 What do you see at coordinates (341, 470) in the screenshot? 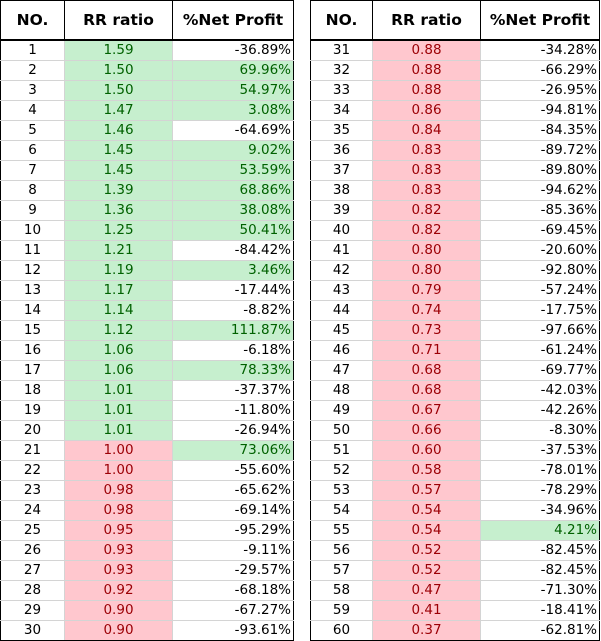
I see `row-number: 52` at bounding box center [341, 470].